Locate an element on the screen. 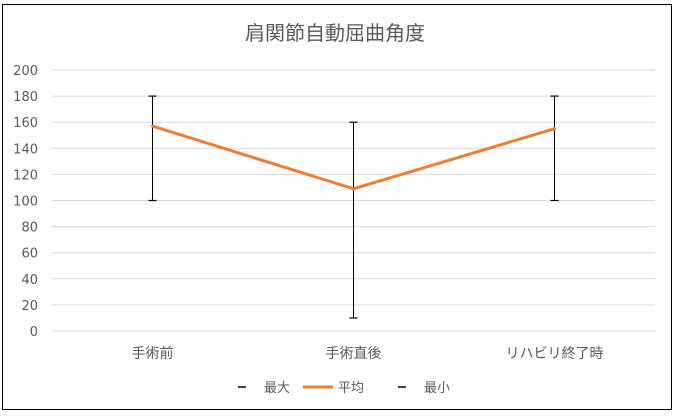 This screenshot has height=416, width=677. legend-label: 最小 is located at coordinates (437, 388).